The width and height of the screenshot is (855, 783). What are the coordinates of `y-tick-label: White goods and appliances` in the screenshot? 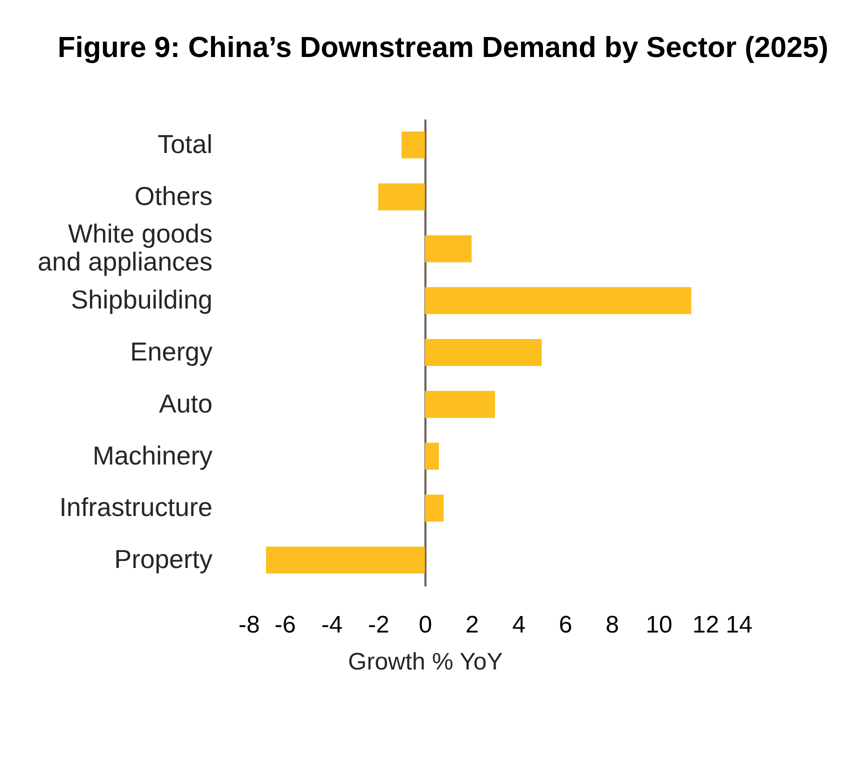 It's located at (125, 247).